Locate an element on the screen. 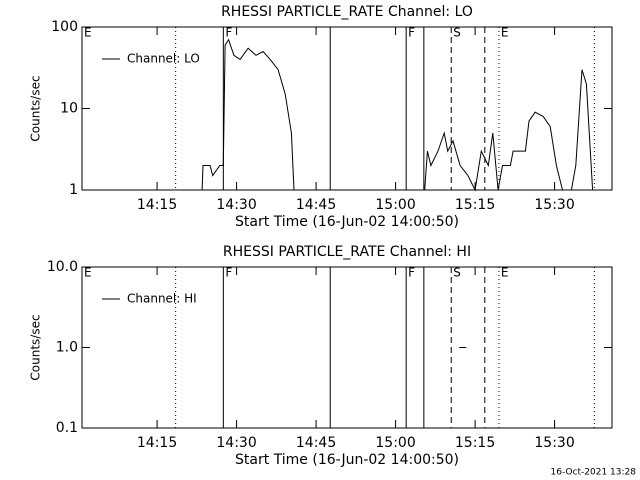 Image resolution: width=640 pixels, height=480 pixels. y-tick-label: 10.0 is located at coordinates (62, 267).